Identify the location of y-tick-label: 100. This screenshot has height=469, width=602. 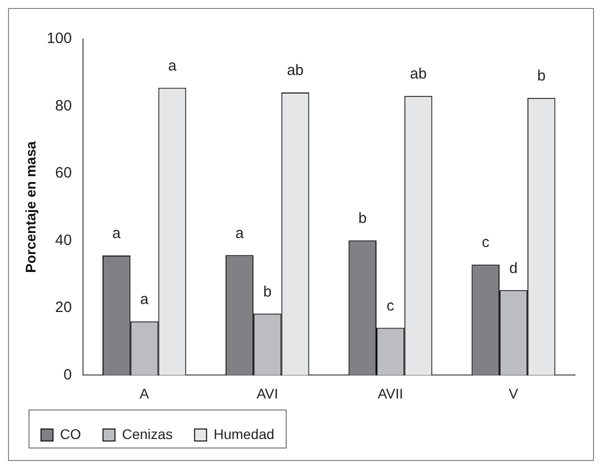
(59, 39).